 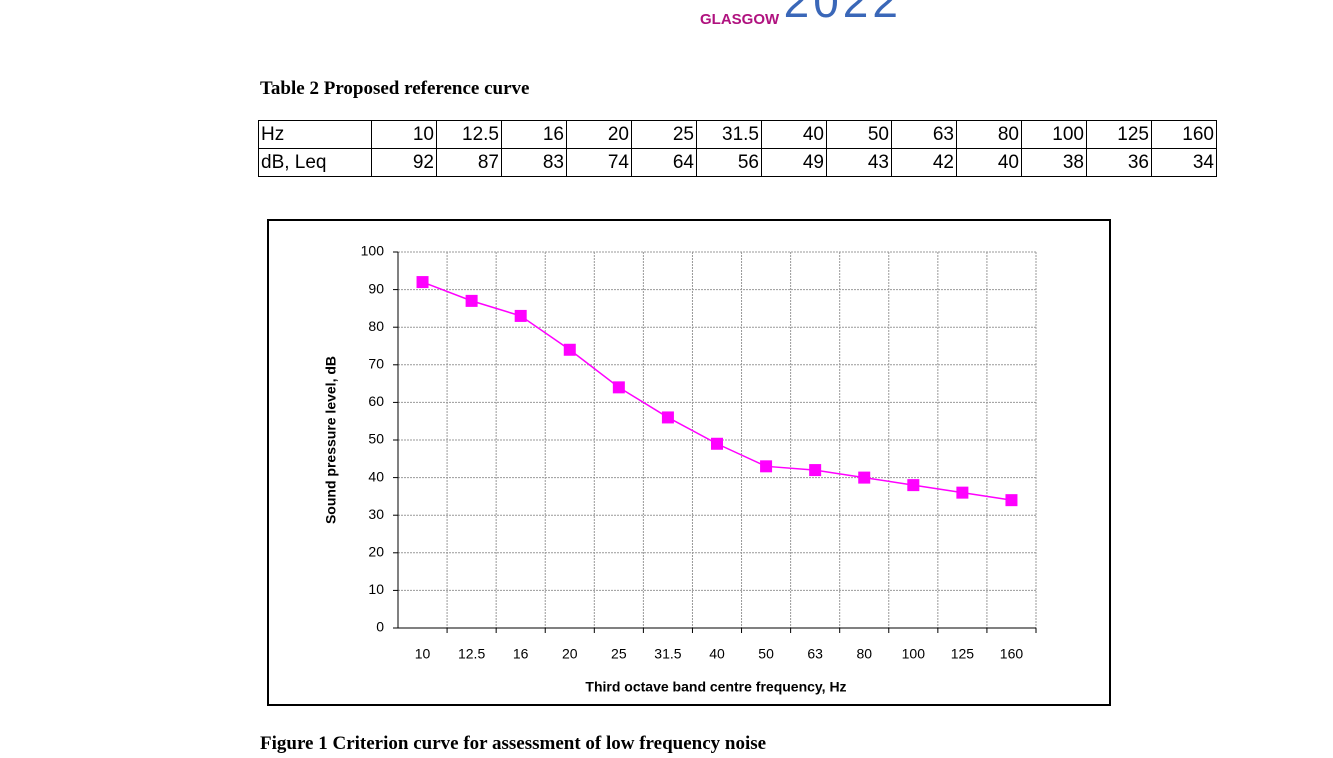 What do you see at coordinates (740, 19) in the screenshot?
I see `logo-city: GLASGOW` at bounding box center [740, 19].